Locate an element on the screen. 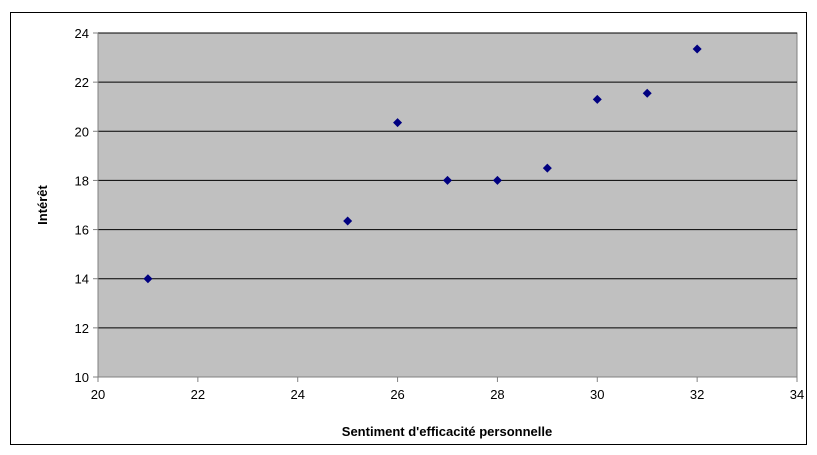 This screenshot has height=455, width=817. x-tick-label: 28 is located at coordinates (497, 394).